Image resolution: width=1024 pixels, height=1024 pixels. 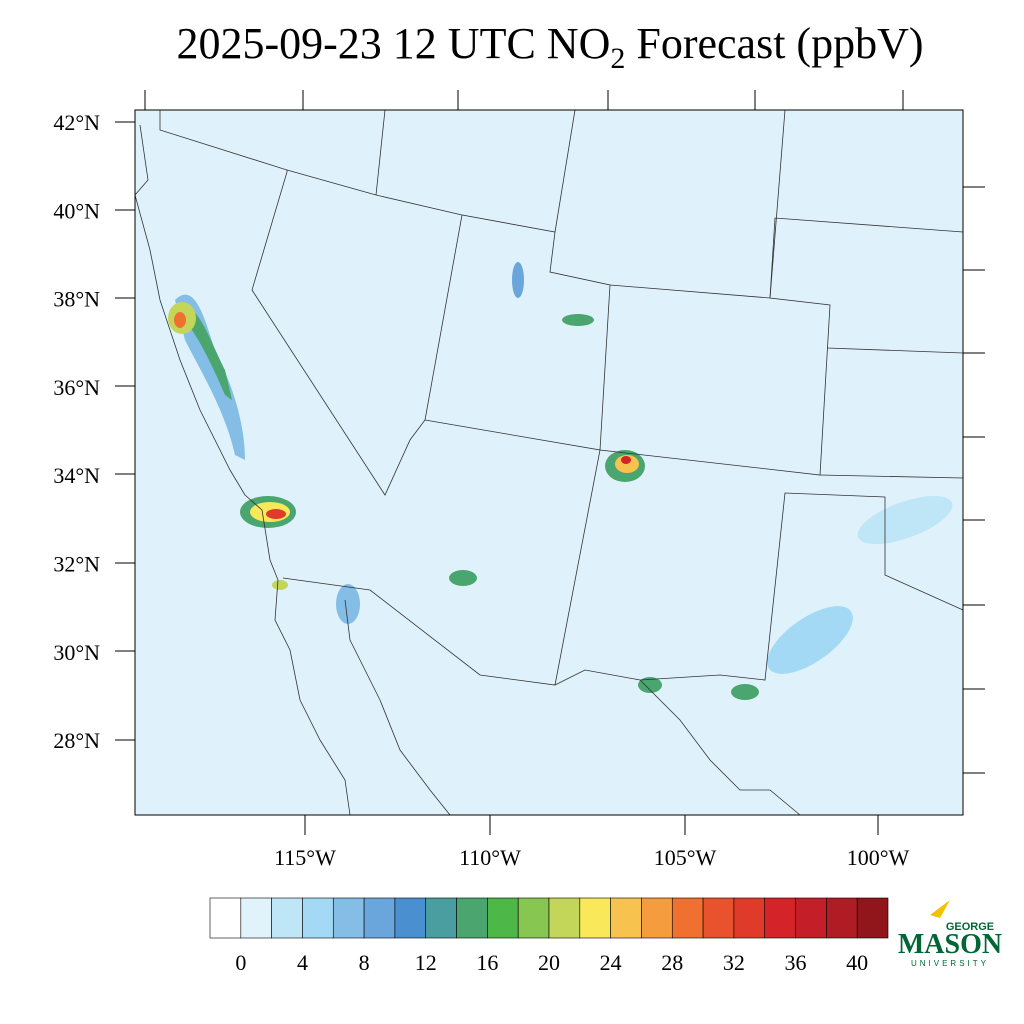 I want to click on colorbar: 0 4 8 12 16 20 24 28 32 36 40, so click(x=549, y=936).